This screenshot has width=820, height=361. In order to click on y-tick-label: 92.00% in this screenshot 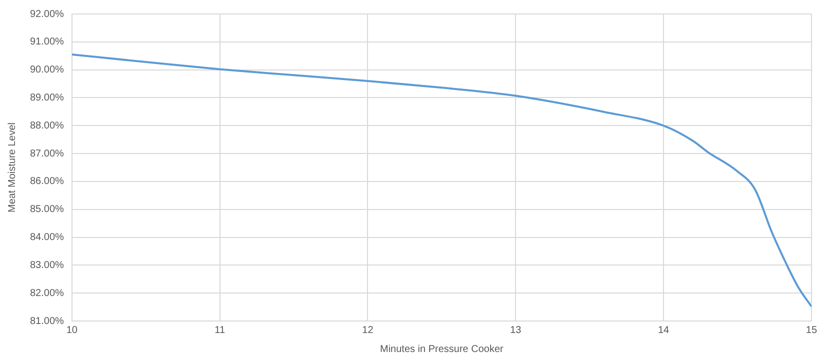, I will do `click(47, 14)`.